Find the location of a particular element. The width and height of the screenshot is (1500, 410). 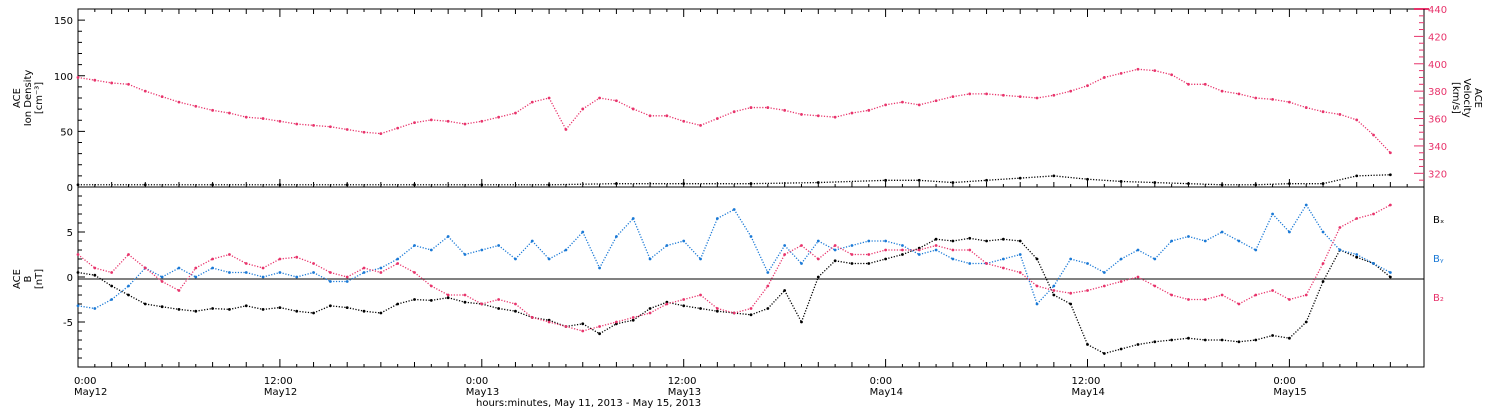

y-tick-label: 0 is located at coordinates (70, 188).